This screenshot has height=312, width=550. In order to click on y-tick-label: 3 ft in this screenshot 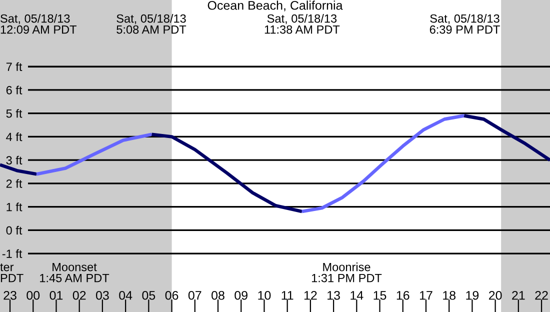, I will do `click(14, 160)`.